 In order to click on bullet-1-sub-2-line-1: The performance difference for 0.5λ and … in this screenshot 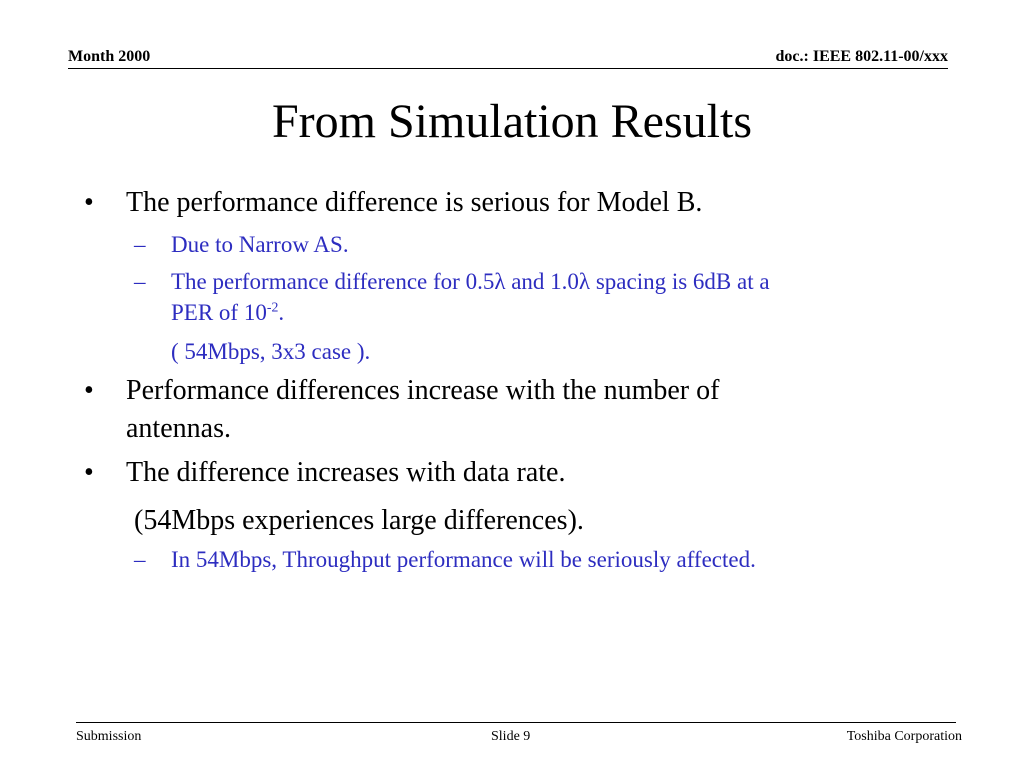, I will do `click(470, 281)`.